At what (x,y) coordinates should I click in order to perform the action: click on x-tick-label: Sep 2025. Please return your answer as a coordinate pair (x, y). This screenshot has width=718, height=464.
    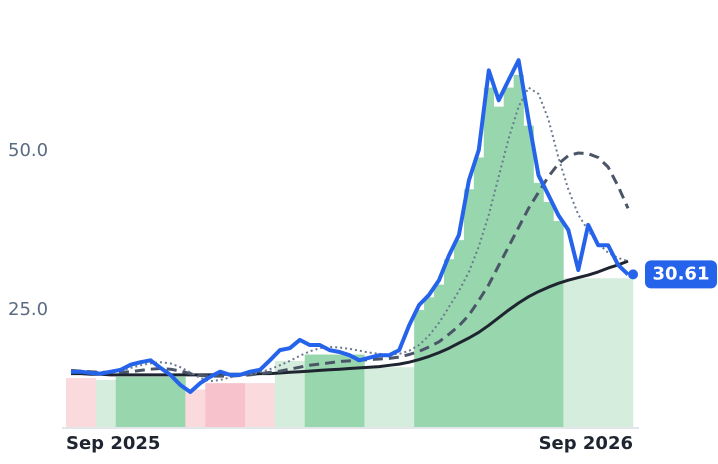
    Looking at the image, I should click on (113, 443).